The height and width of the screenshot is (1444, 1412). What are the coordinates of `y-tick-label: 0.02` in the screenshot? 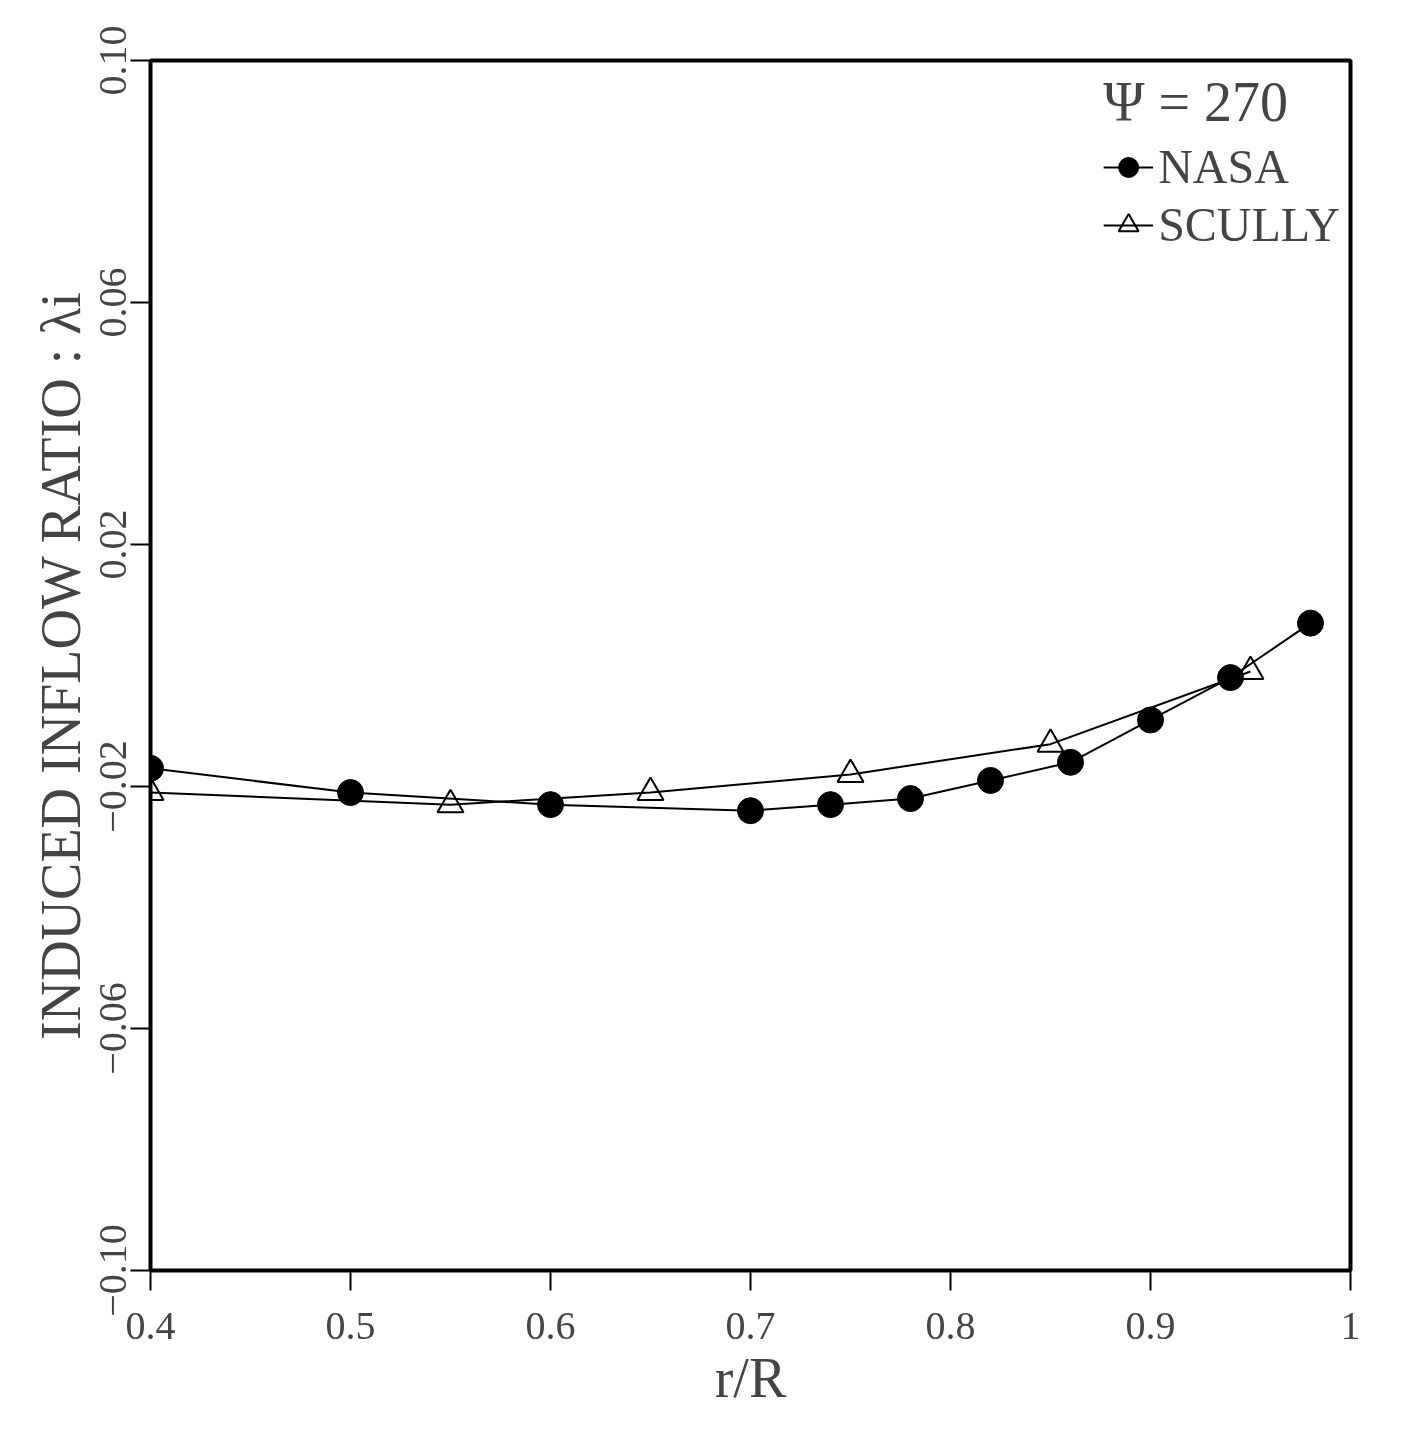 It's located at (112, 544).